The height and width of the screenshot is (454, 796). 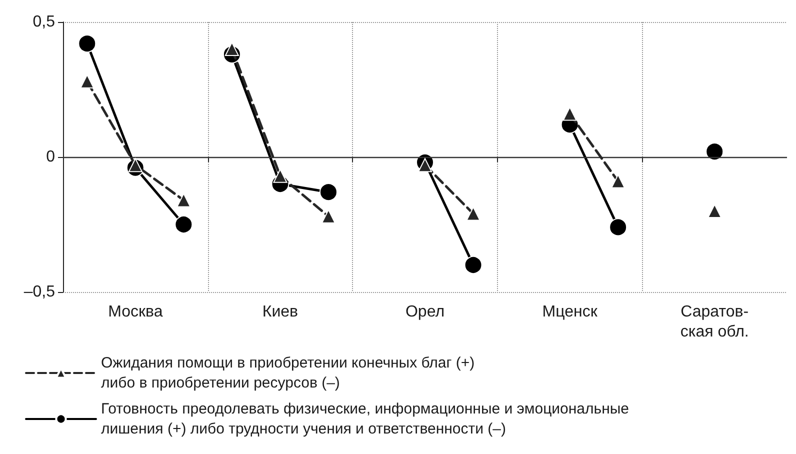 I want to click on x-tick-label: Саратов- ская обл., so click(x=714, y=322).